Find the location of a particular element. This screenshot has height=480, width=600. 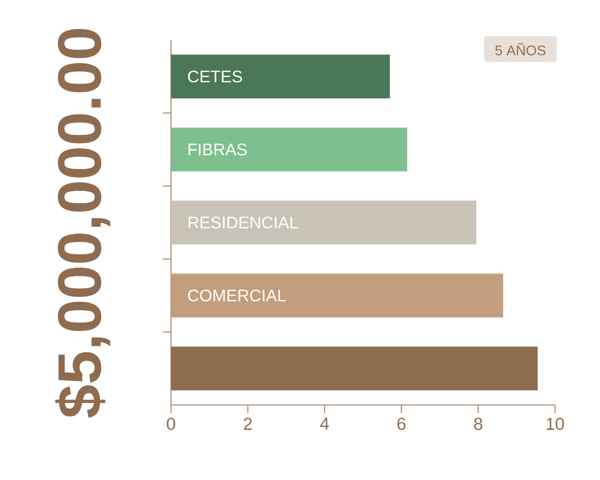

y-axis-title: $5,000,000.00 is located at coordinates (82, 223).